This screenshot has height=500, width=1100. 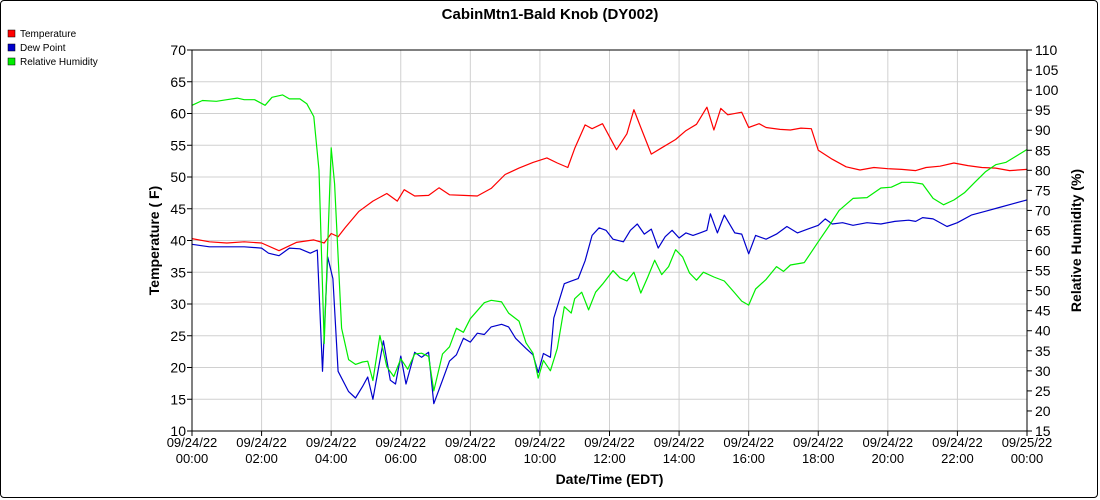 What do you see at coordinates (1076, 240) in the screenshot?
I see `y2-axis-label: Relative Humidity (%)` at bounding box center [1076, 240].